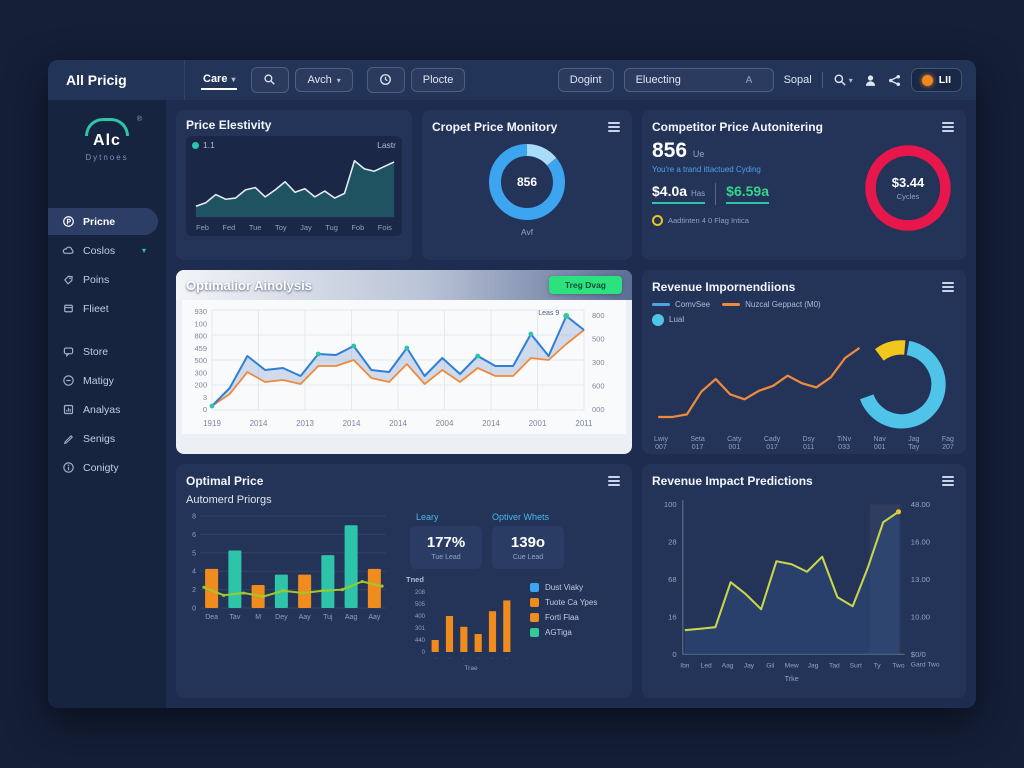 Image resolution: width=1024 pixels, height=768 pixels. What do you see at coordinates (438, 80) in the screenshot?
I see `plocte-button: Plocte` at bounding box center [438, 80].